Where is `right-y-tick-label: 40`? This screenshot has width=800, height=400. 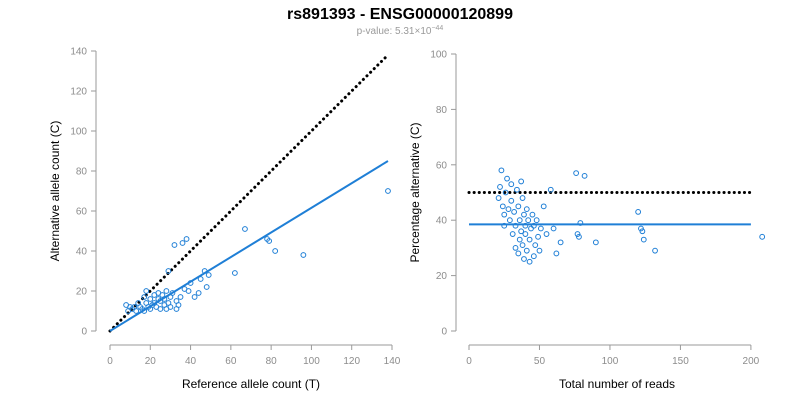
right-y-tick-label: 40 is located at coordinates (442, 221).